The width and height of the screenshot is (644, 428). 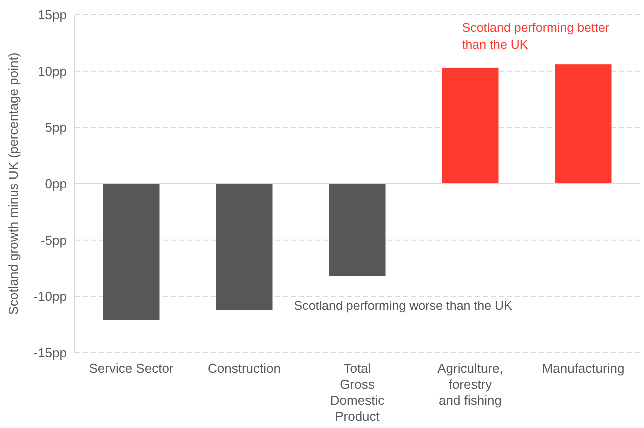 I want to click on x-tick-label: Manufacturing, so click(x=583, y=368).